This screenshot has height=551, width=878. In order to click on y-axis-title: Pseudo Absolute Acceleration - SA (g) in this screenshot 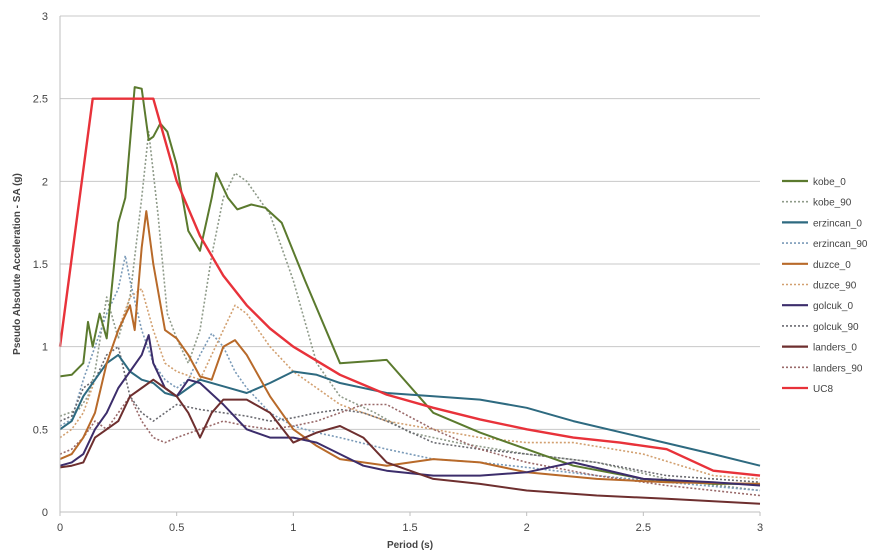, I will do `click(17, 264)`.